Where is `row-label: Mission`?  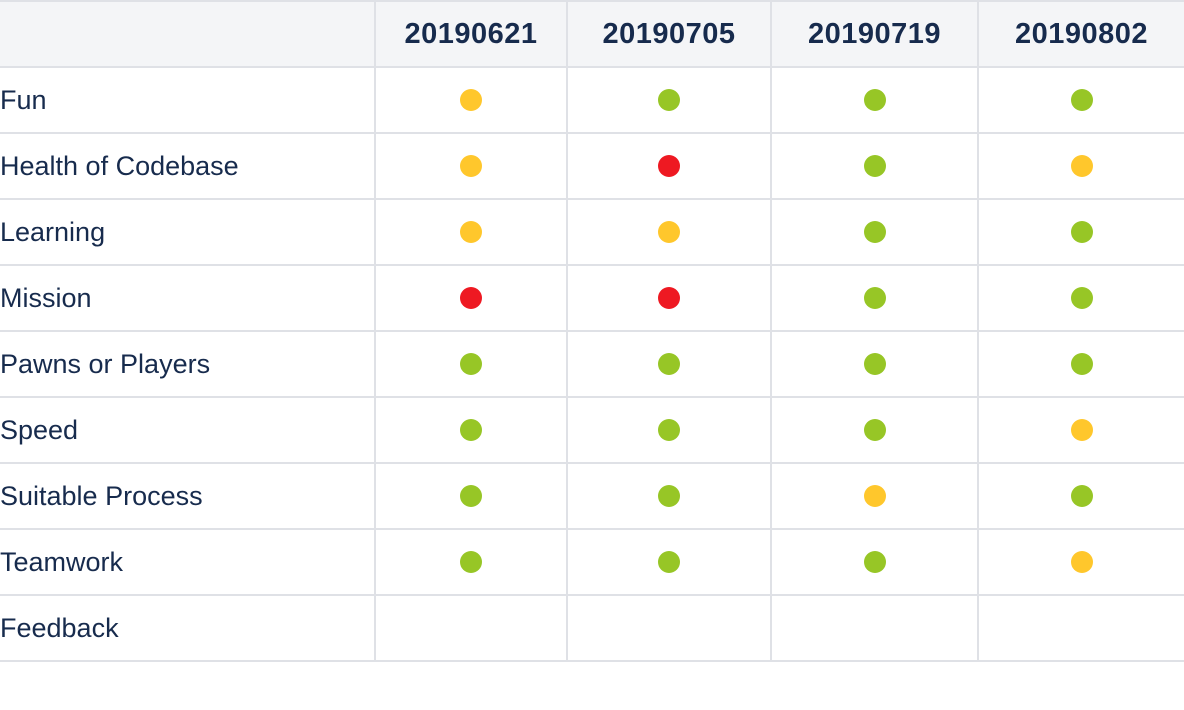 row-label: Mission is located at coordinates (188, 298).